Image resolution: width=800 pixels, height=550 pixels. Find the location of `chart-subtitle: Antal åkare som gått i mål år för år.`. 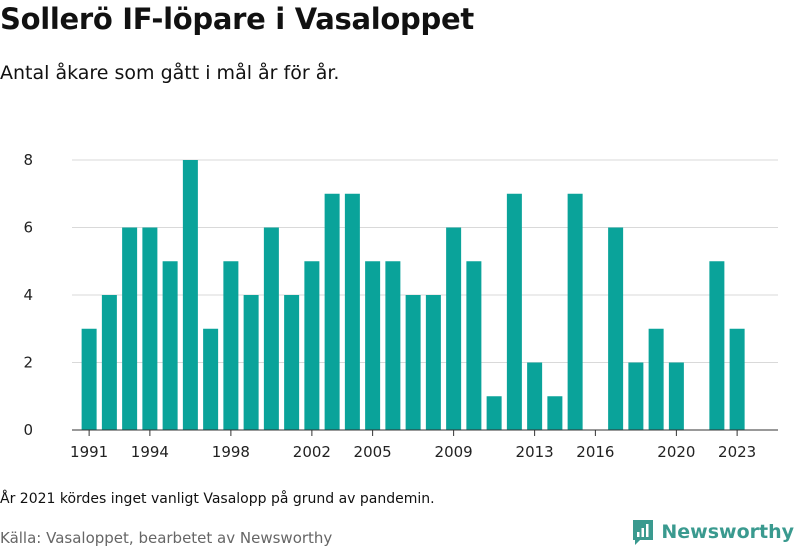

chart-subtitle: Antal åkare som gått i mål år för år. is located at coordinates (170, 73).